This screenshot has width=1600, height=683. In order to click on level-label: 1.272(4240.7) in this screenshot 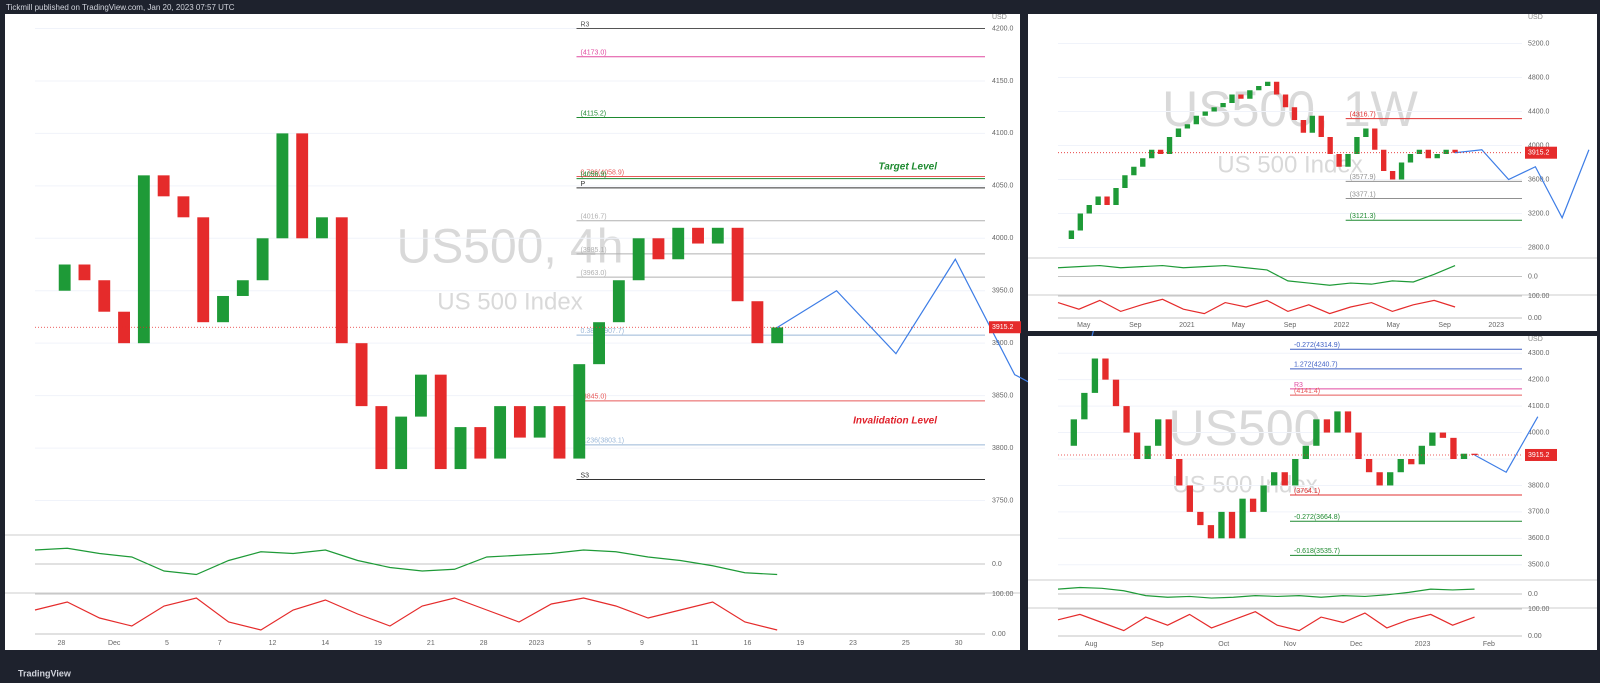, I will do `click(1316, 365)`.